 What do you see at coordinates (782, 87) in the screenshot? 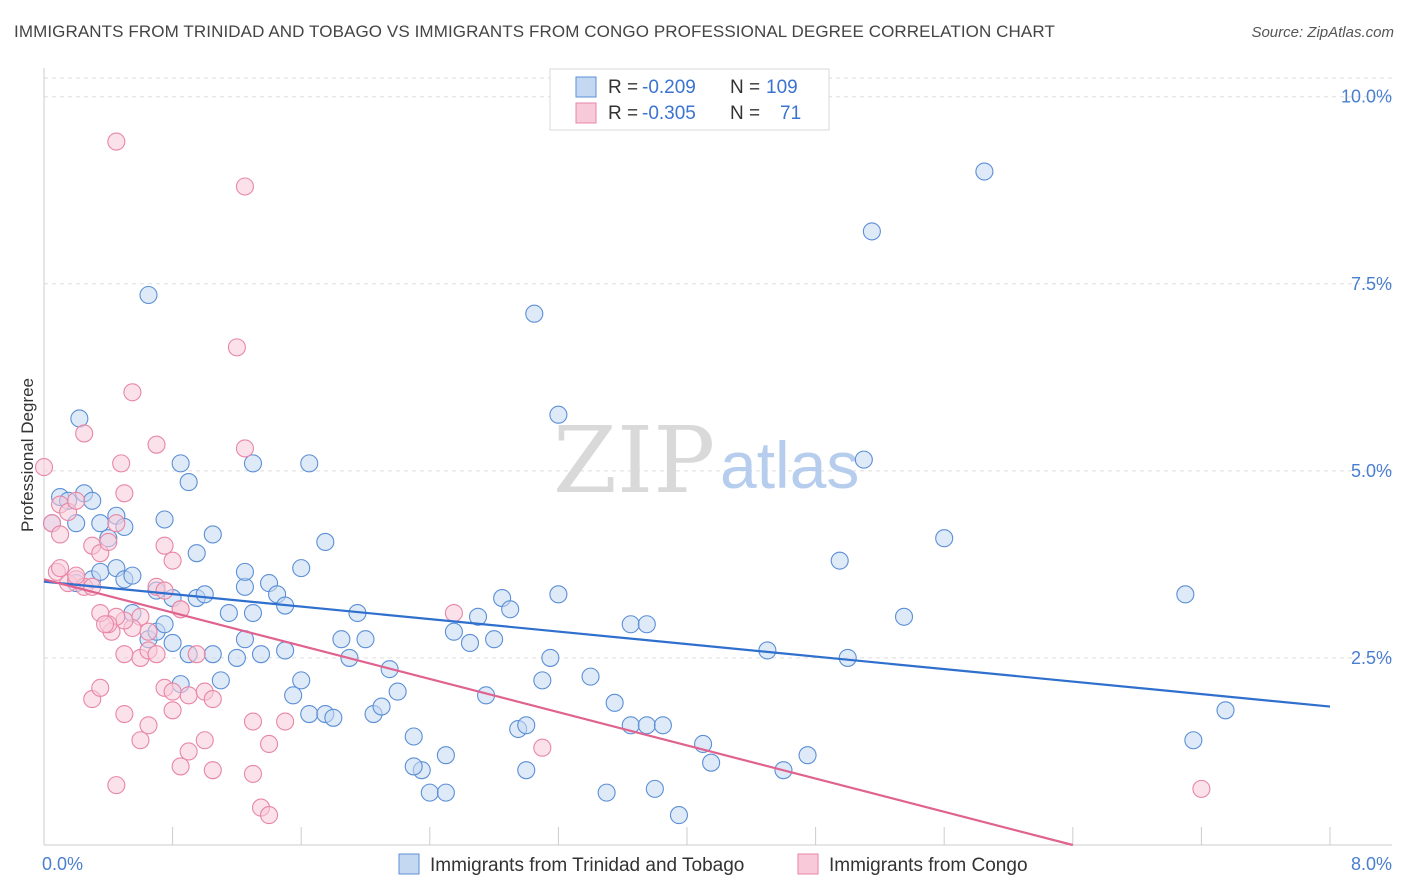
I see `legend-n-value-1: 109` at bounding box center [782, 87].